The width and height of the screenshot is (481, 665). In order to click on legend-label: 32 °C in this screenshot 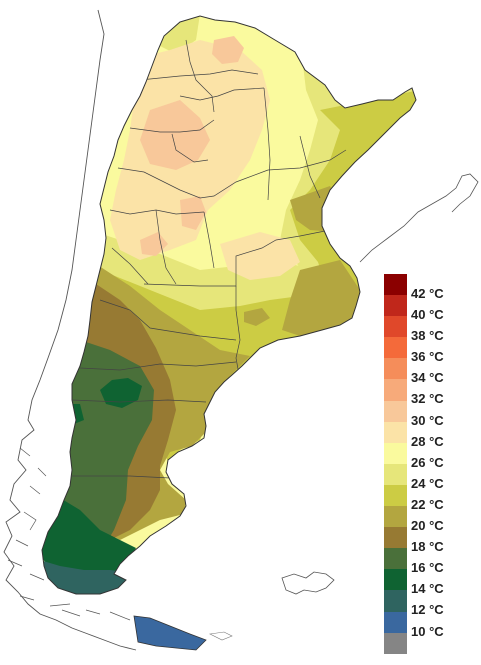, I will do `click(427, 399)`.